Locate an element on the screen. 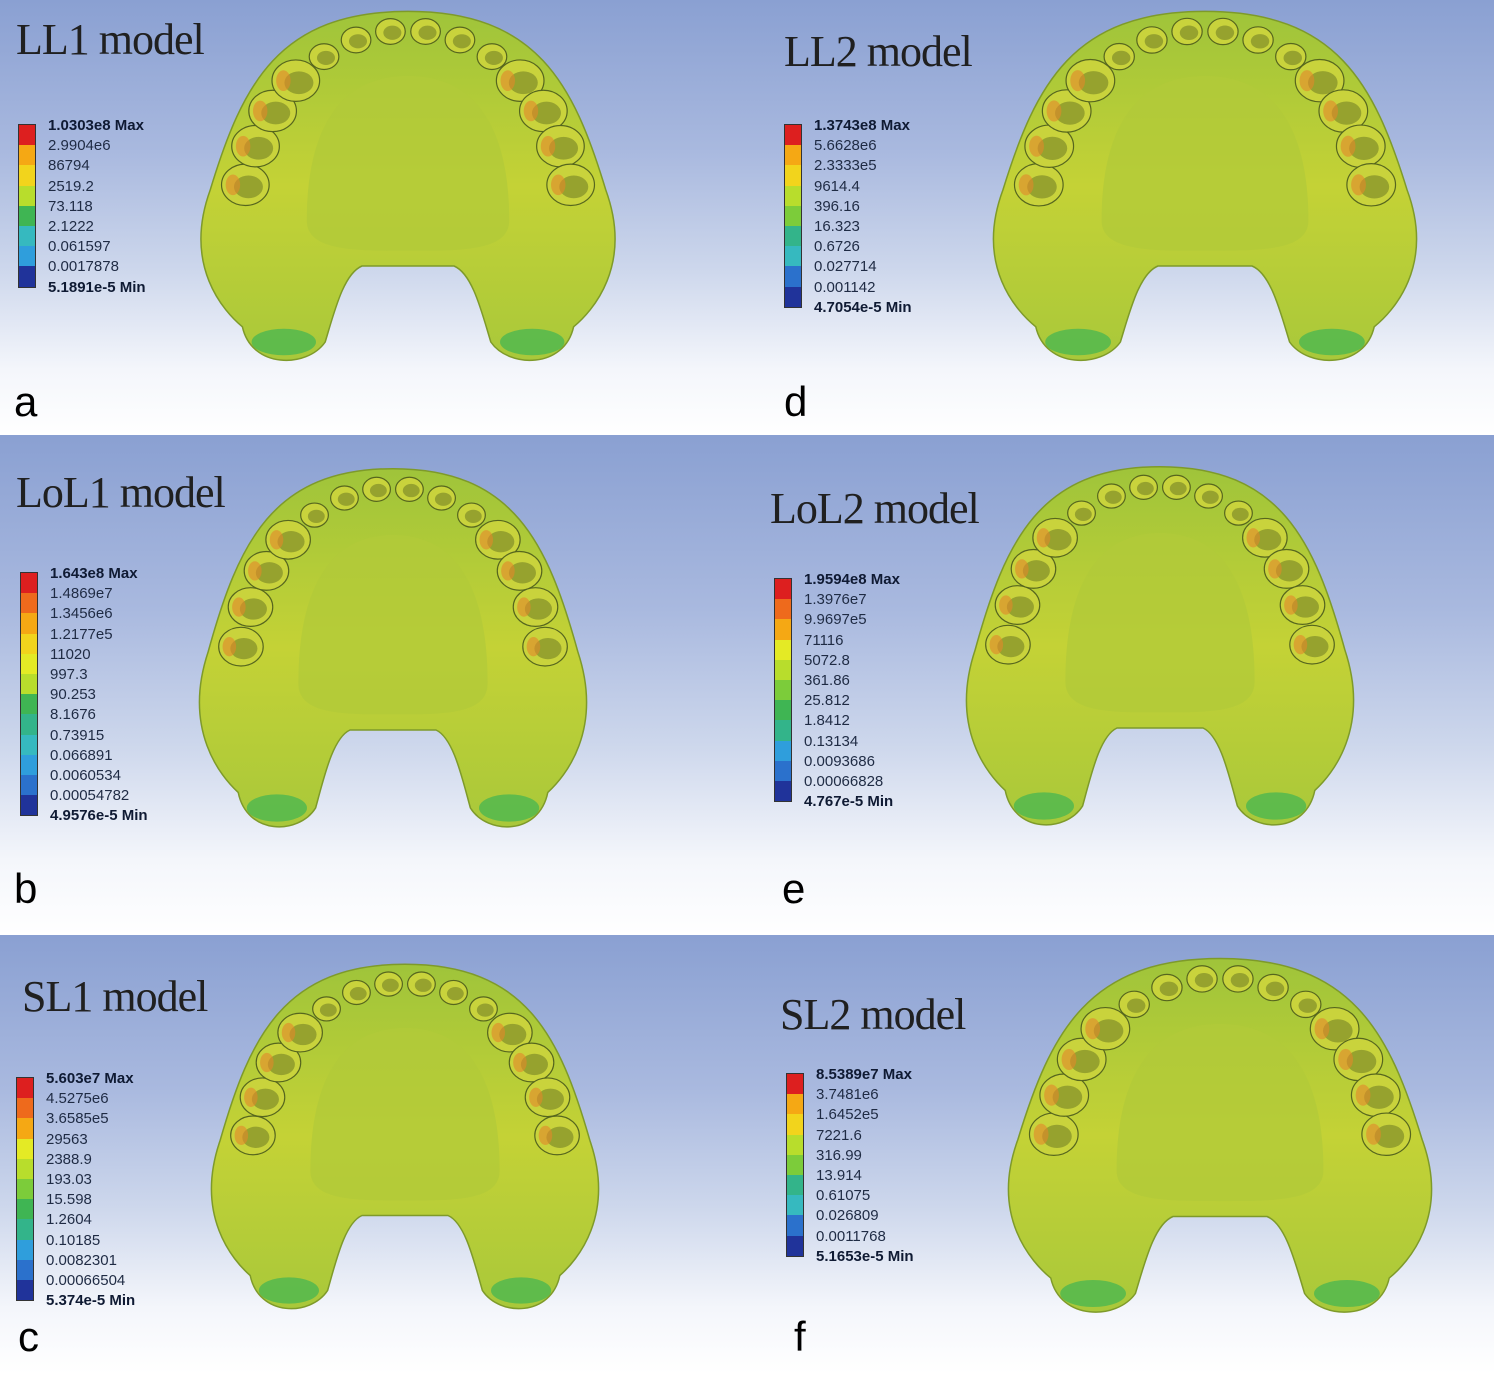  legend-label: 2.3333e5 is located at coordinates (845, 166).